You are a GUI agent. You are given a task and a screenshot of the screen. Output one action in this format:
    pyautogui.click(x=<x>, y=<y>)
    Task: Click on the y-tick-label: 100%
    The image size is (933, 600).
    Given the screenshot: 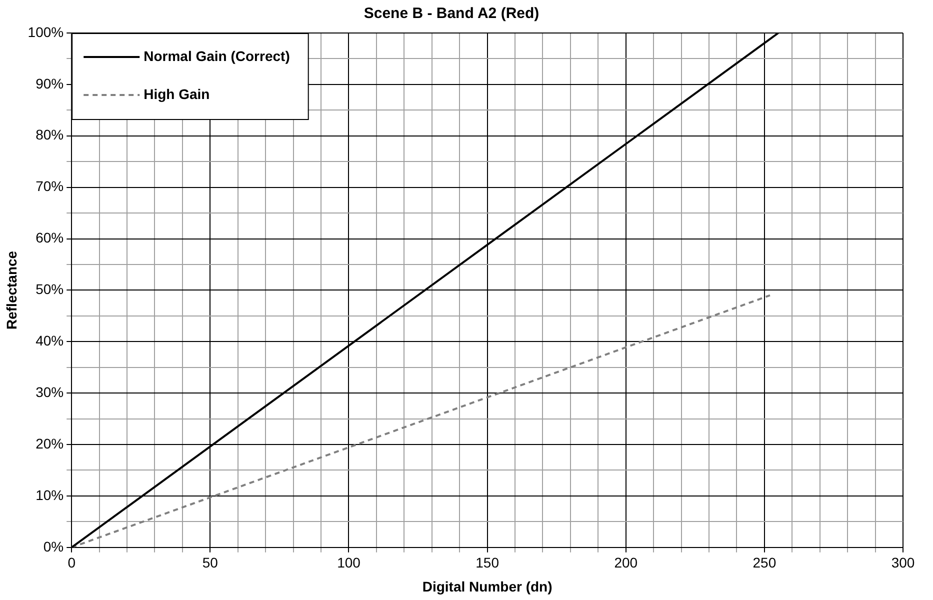 What is the action you would take?
    pyautogui.click(x=46, y=32)
    